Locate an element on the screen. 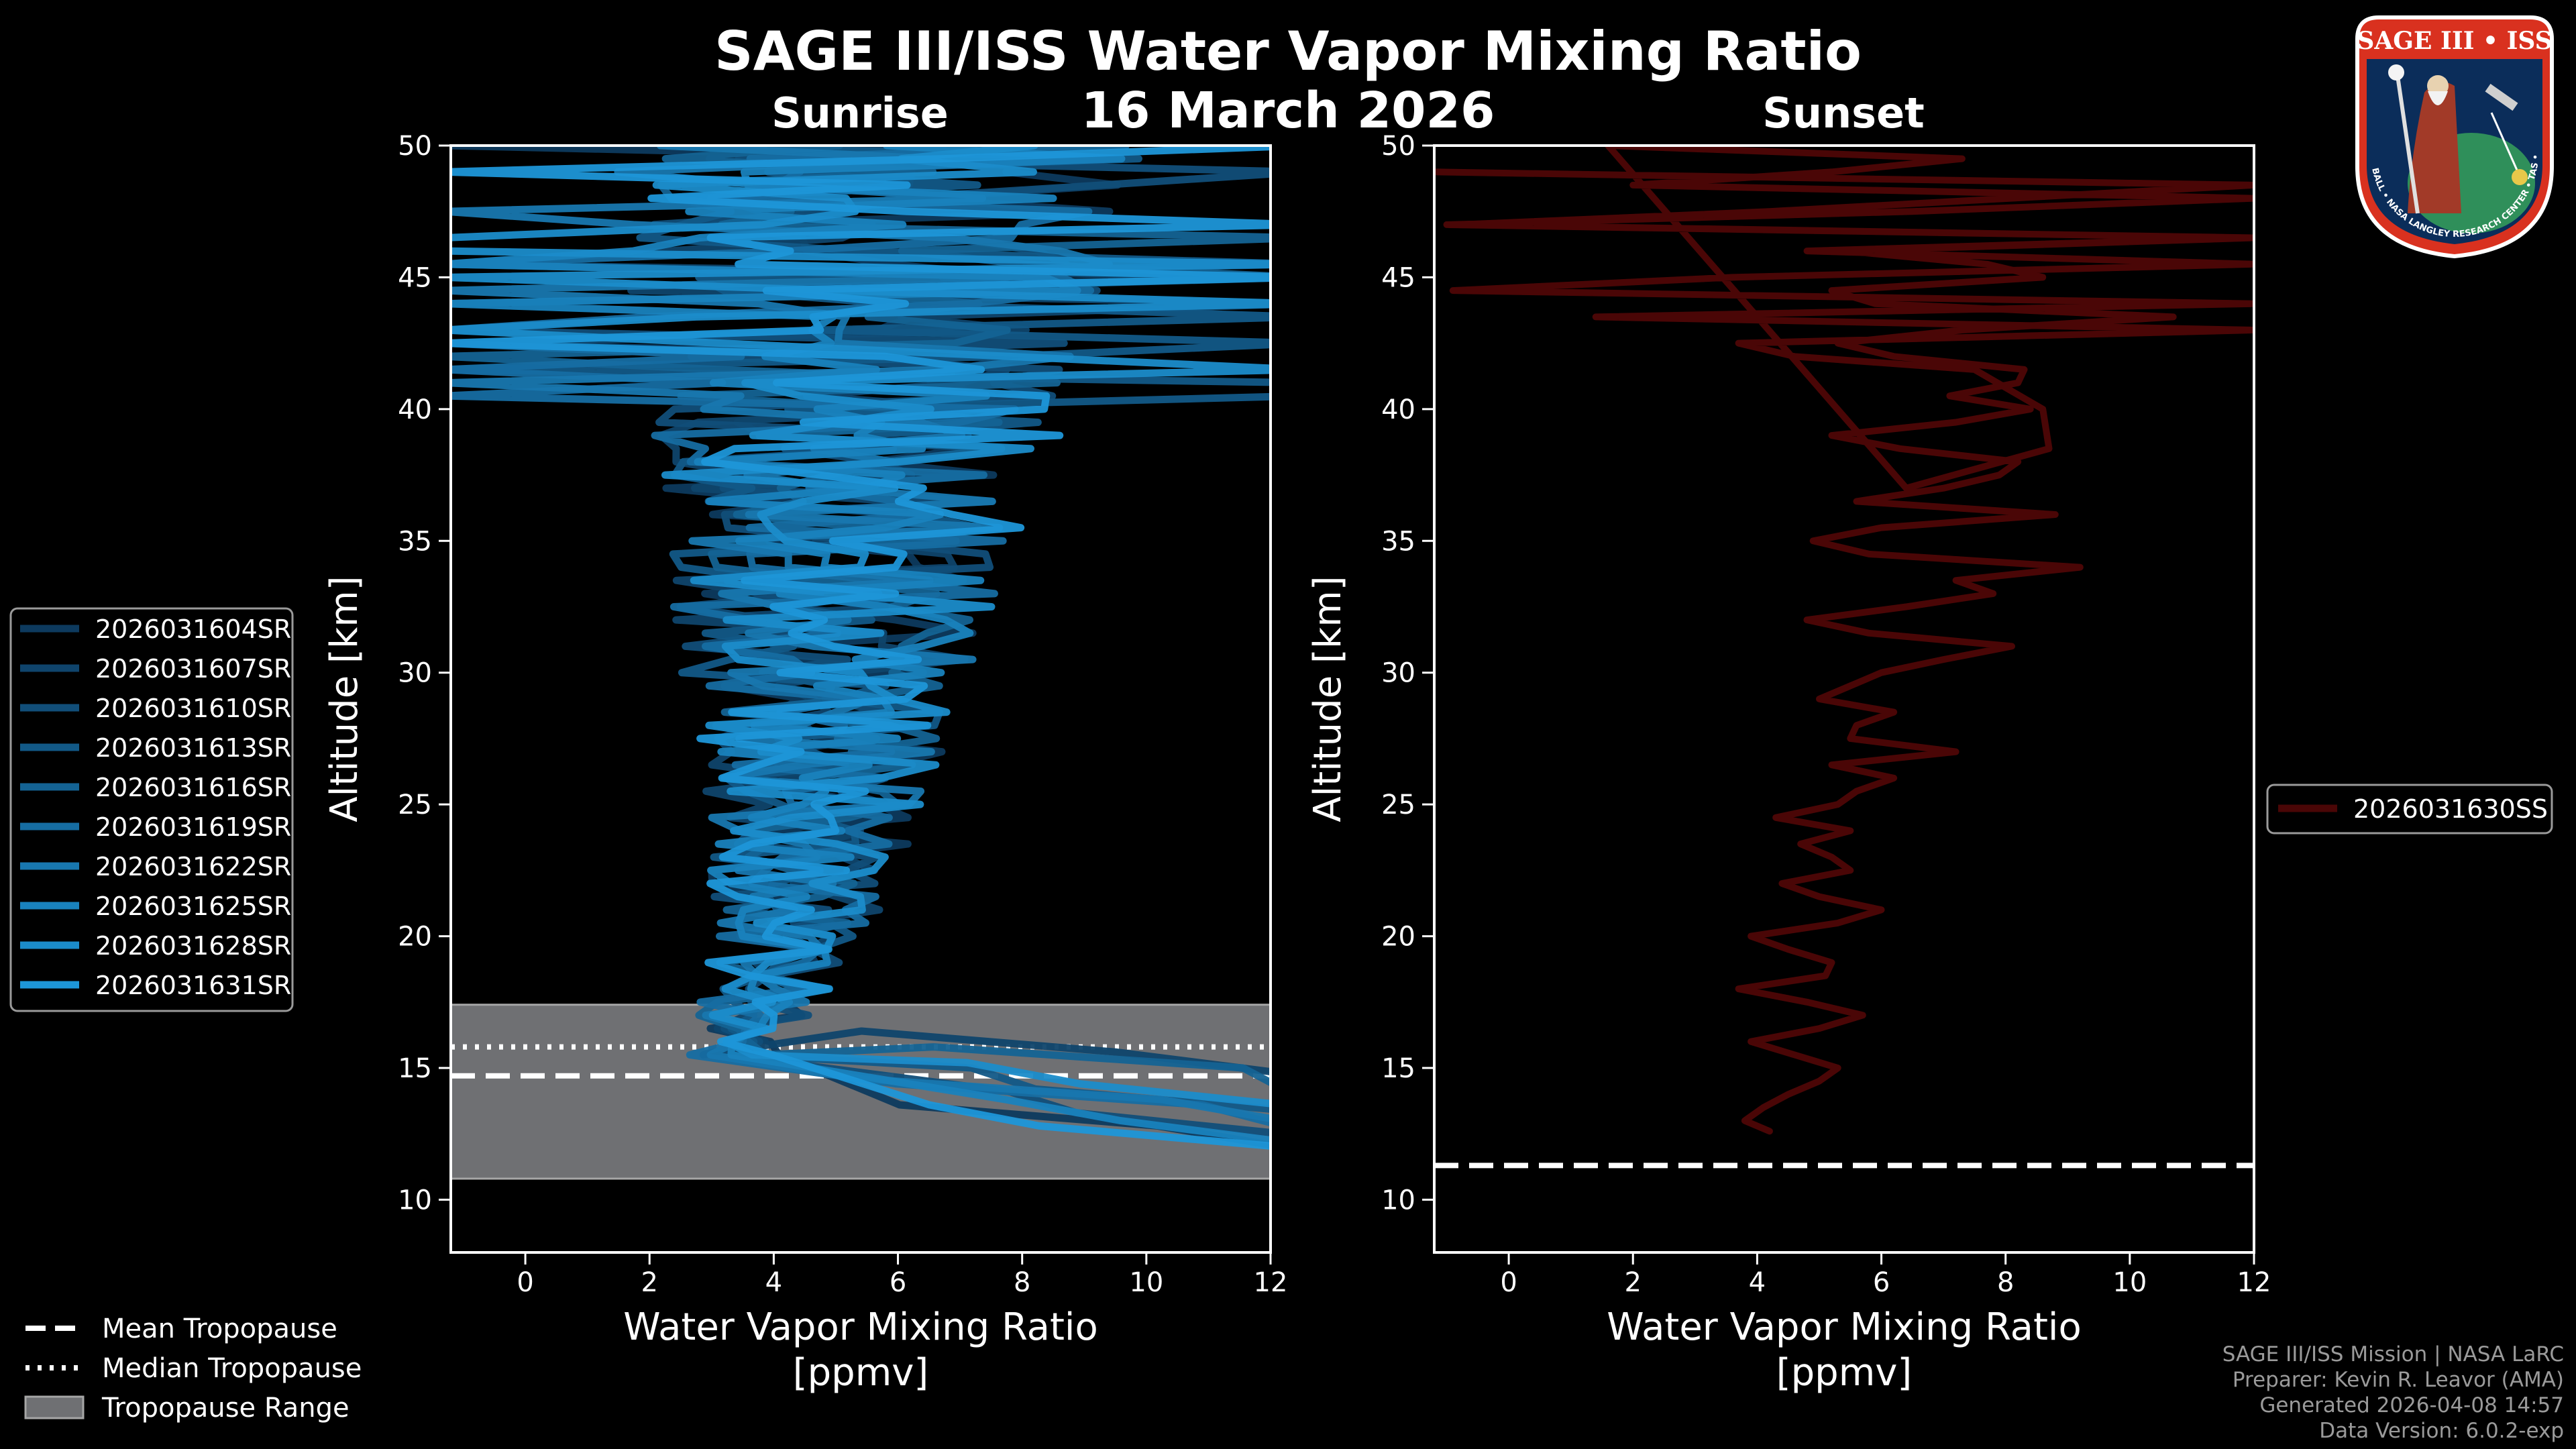 The height and width of the screenshot is (1449, 2576). legend-label: 2026031610SR is located at coordinates (193, 708).